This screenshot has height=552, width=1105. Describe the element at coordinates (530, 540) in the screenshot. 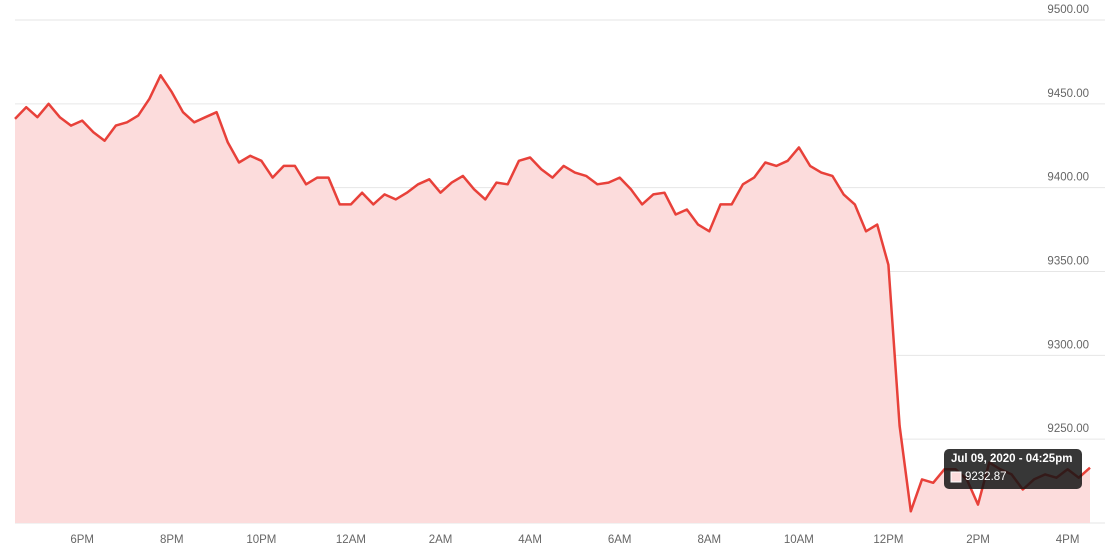

I see `x-tick-label: 4AM` at that location.